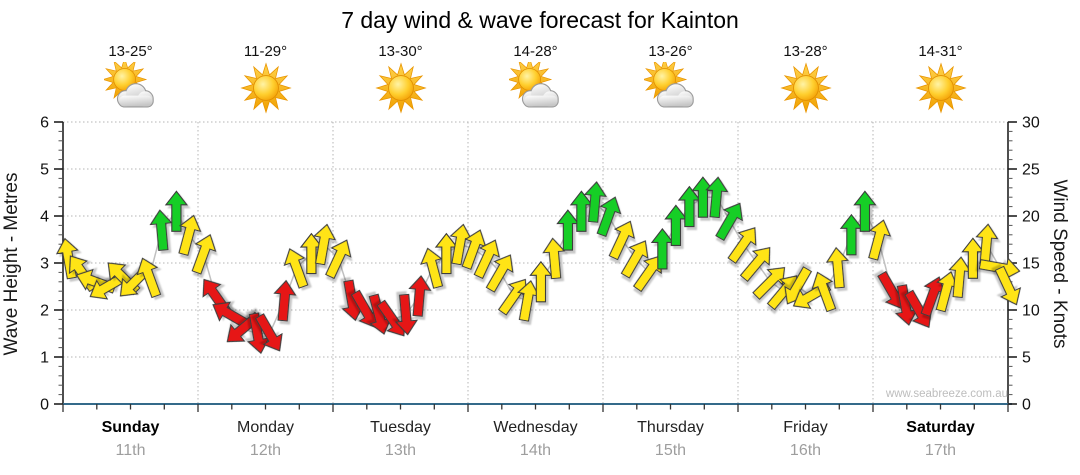 This screenshot has height=475, width=1080. Describe the element at coordinates (535, 51) in the screenshot. I see `day-temp: 14-28°` at that location.